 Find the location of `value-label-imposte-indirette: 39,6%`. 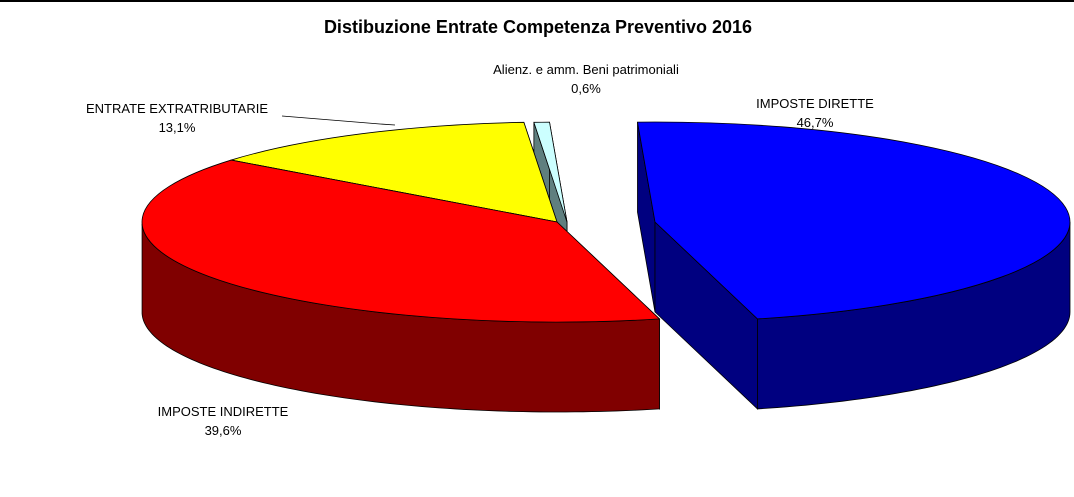

value-label-imposte-indirette: 39,6% is located at coordinates (223, 430).